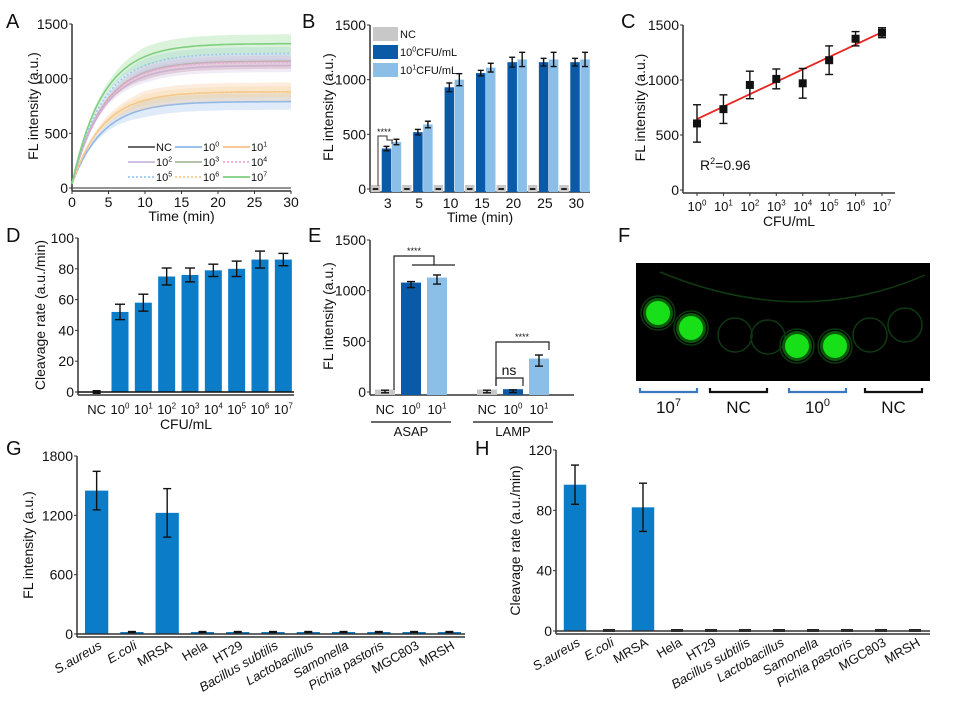  I want to click on legend-label: 100CFU/mL, so click(428, 52).